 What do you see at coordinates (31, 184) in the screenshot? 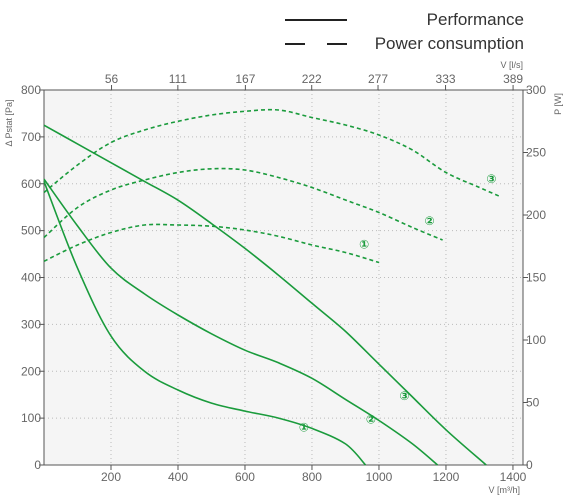
I see `y-tick-label: 600` at bounding box center [31, 184].